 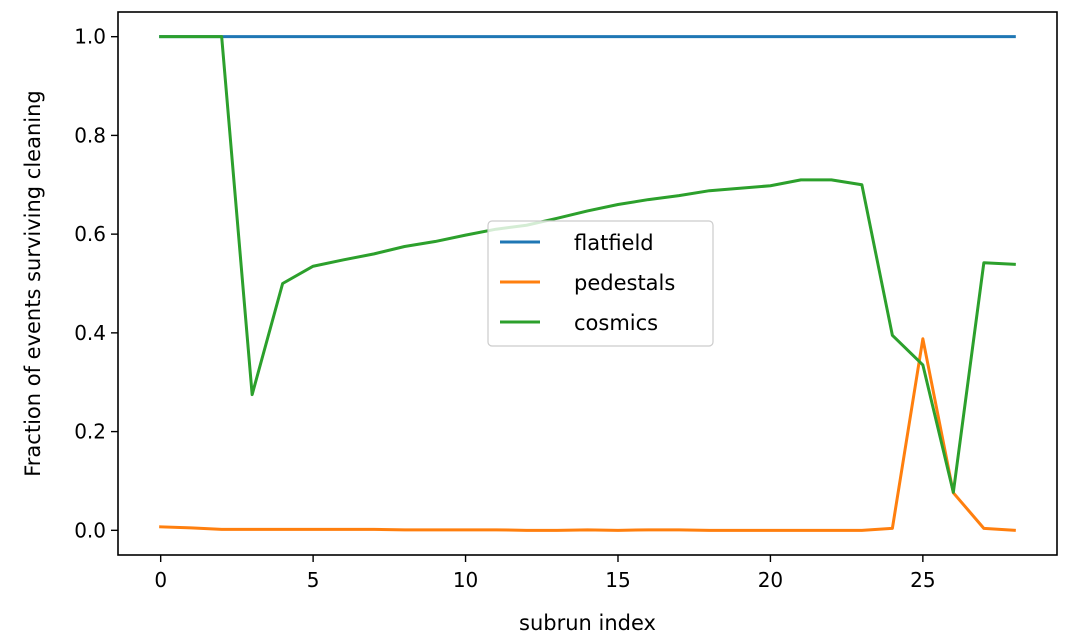 What do you see at coordinates (587, 623) in the screenshot?
I see `x-axis-title: subrun index` at bounding box center [587, 623].